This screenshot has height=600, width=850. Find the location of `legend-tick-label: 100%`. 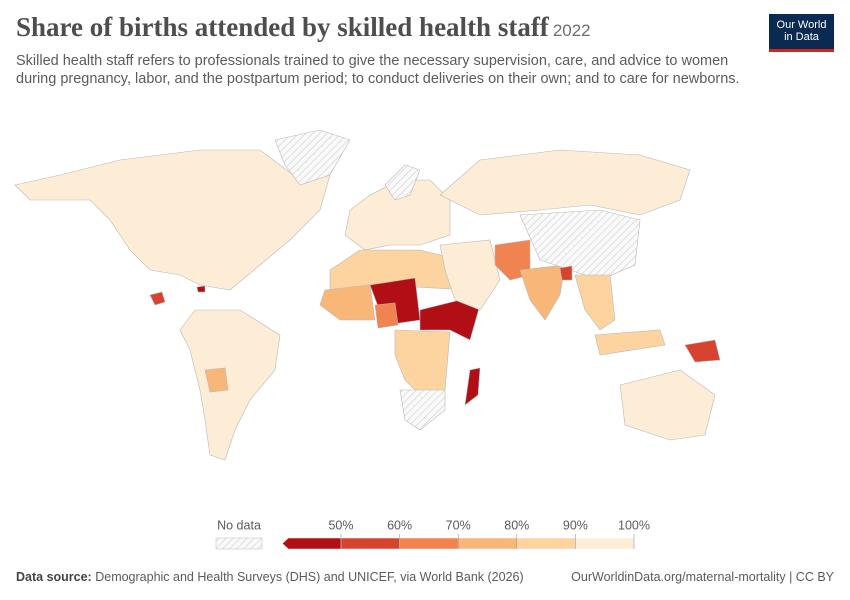

legend-tick-label: 100% is located at coordinates (634, 525).